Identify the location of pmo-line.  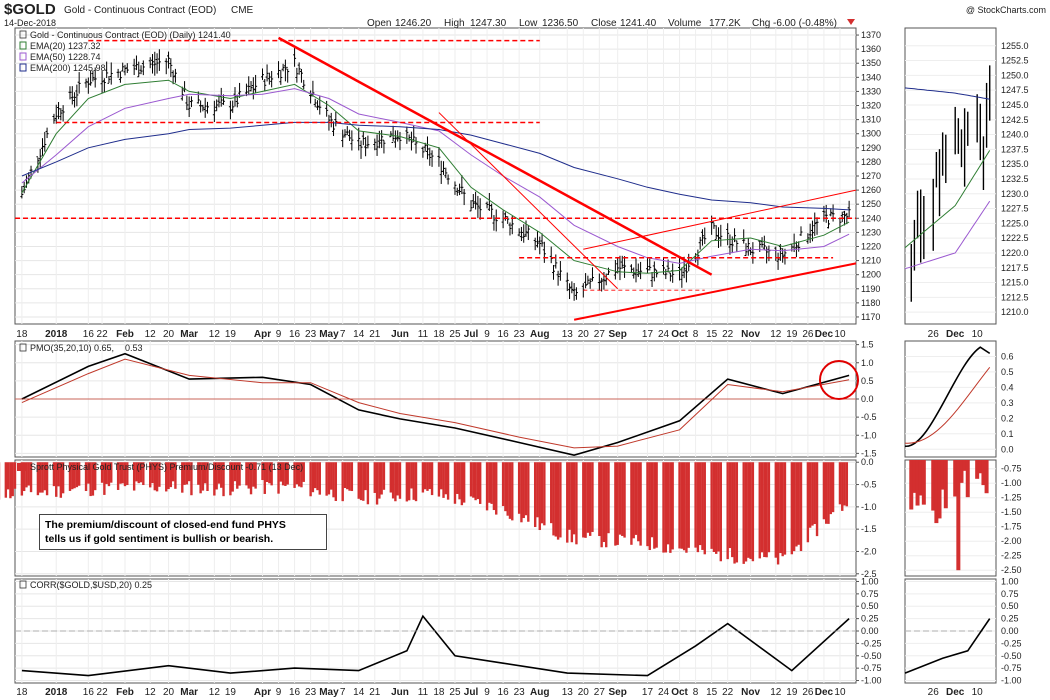
(435, 404).